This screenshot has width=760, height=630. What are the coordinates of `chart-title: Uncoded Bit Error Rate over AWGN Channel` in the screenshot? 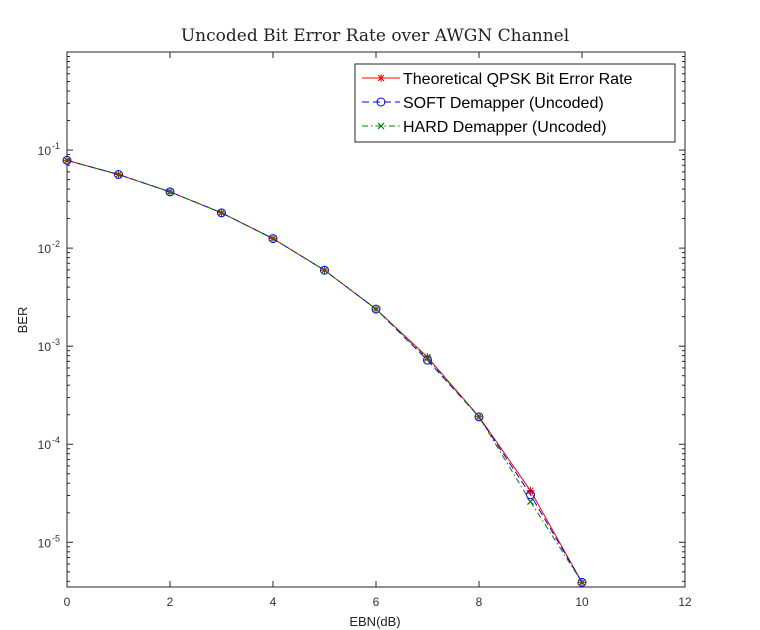 It's located at (375, 36).